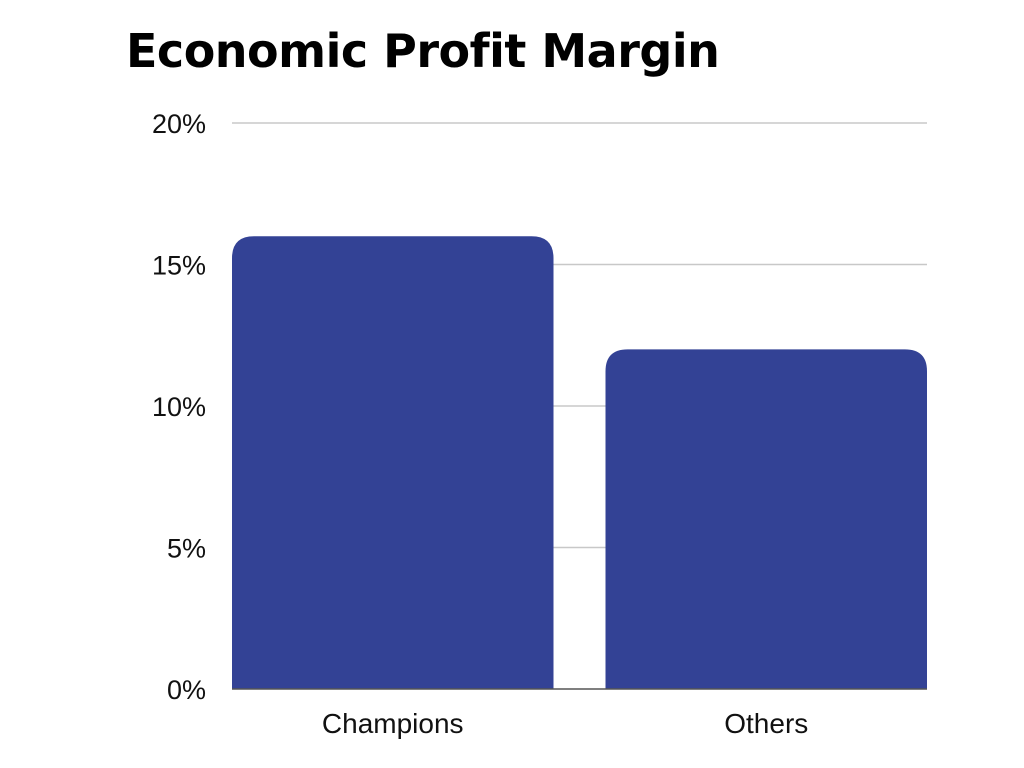 The height and width of the screenshot is (768, 1024). What do you see at coordinates (179, 124) in the screenshot?
I see `y-tick-label: 20%` at bounding box center [179, 124].